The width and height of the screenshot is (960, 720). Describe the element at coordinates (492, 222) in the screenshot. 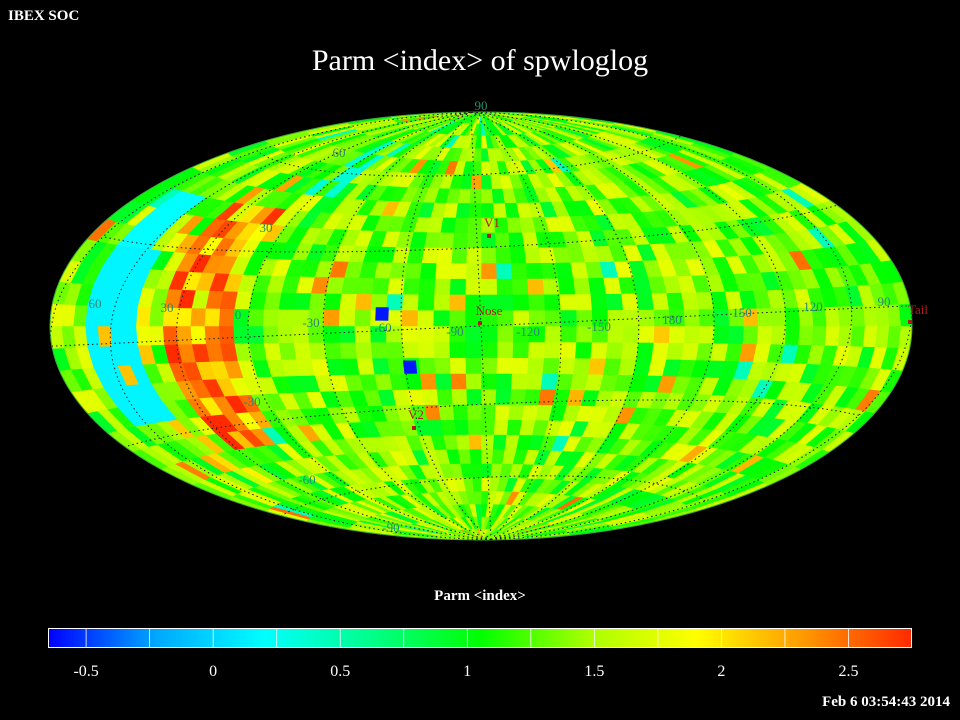

I see `marker-v1-label: V1` at that location.